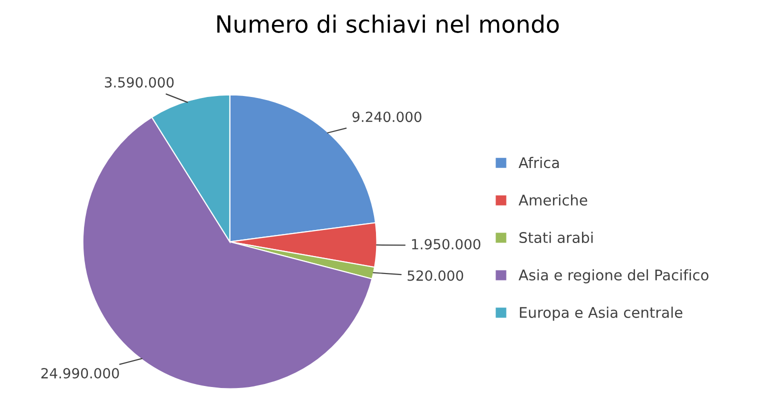  I want to click on legend-label: Americhe, so click(553, 200).